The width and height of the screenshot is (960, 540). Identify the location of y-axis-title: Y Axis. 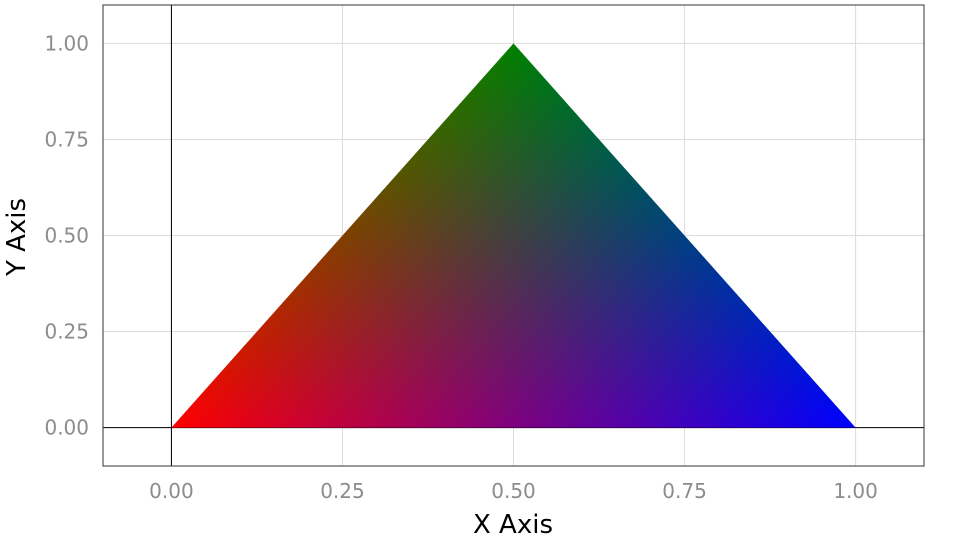
(17, 237).